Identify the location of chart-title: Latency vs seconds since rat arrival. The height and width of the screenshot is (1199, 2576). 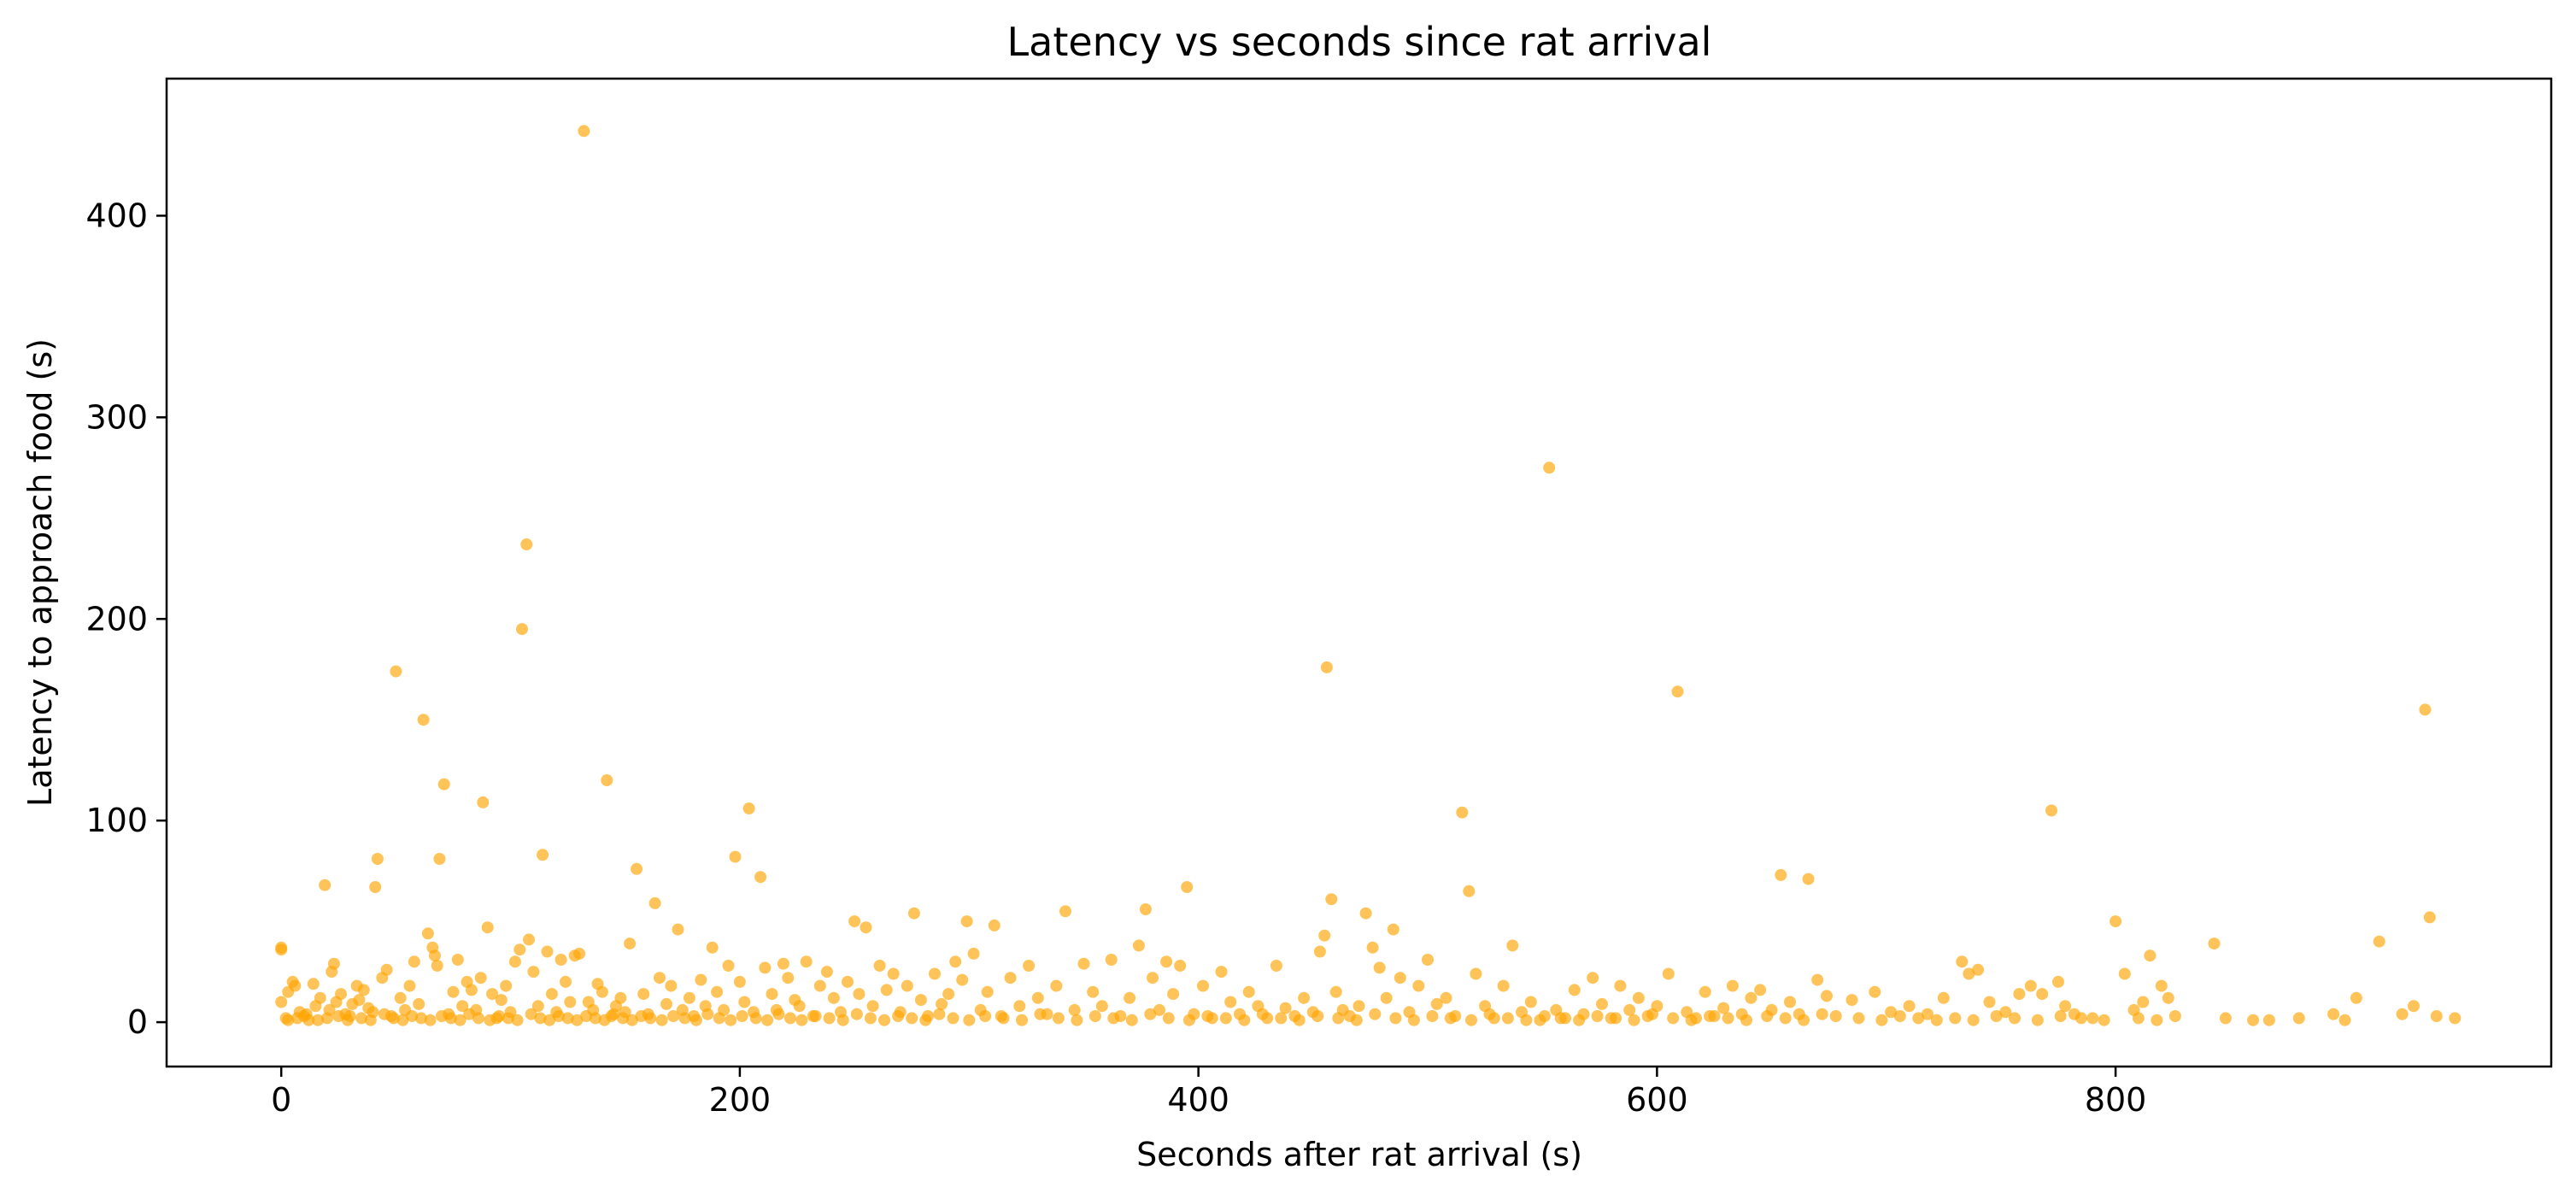
(1359, 42).